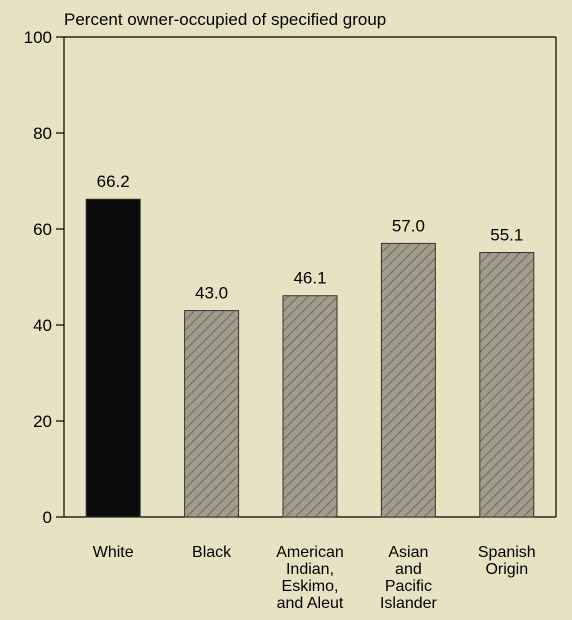 The width and height of the screenshot is (572, 620). What do you see at coordinates (507, 561) in the screenshot?
I see `x-category-label: Spanish Origin` at bounding box center [507, 561].